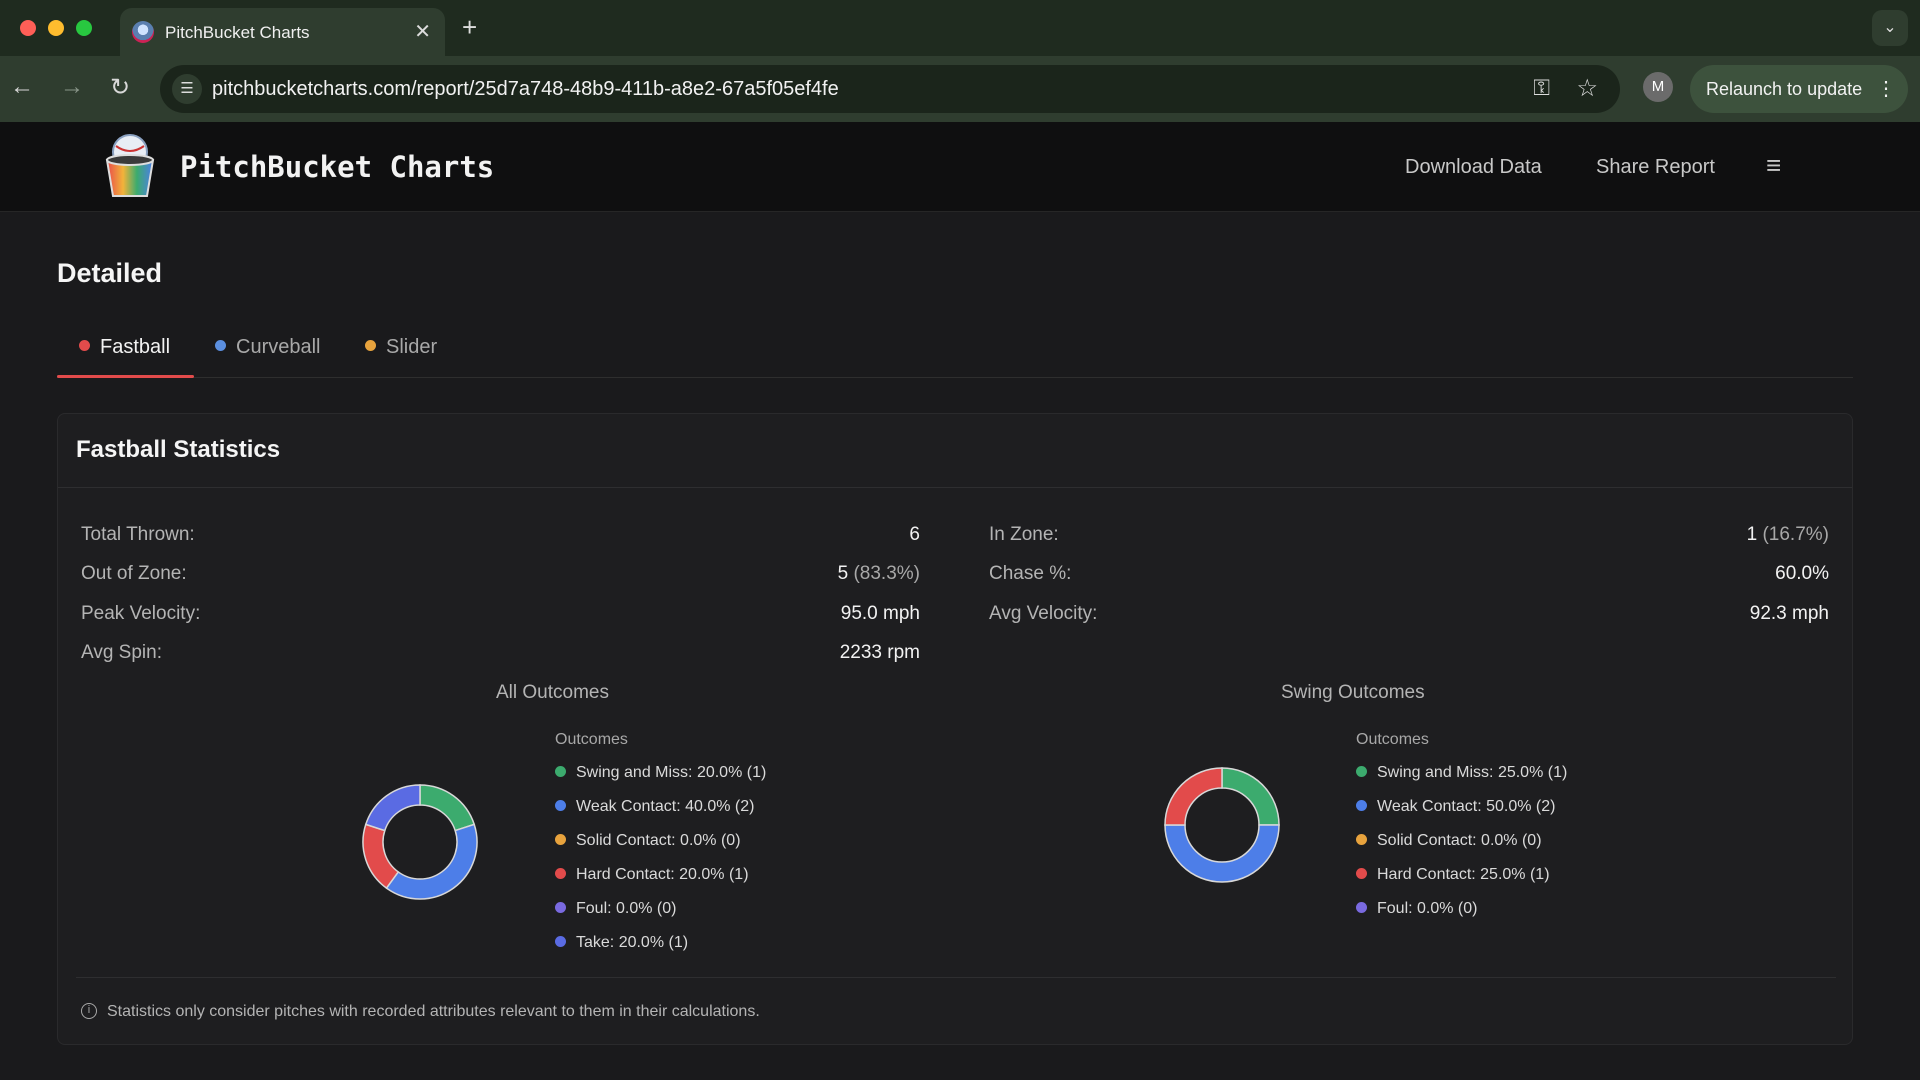 The image size is (1920, 1080). Describe the element at coordinates (1890, 28) in the screenshot. I see `tab-search-chevron-down-icon: ⌄` at that location.